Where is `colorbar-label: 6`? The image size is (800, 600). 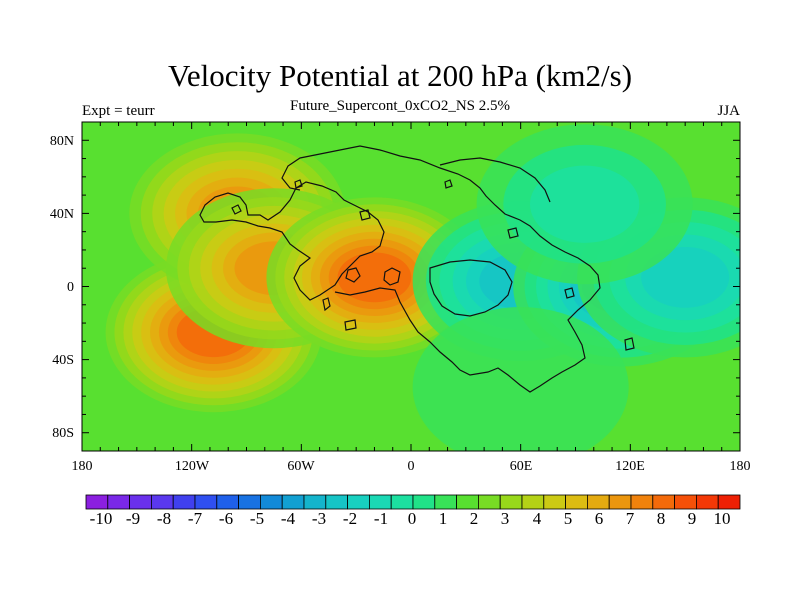
colorbar-label: 6 is located at coordinates (599, 518).